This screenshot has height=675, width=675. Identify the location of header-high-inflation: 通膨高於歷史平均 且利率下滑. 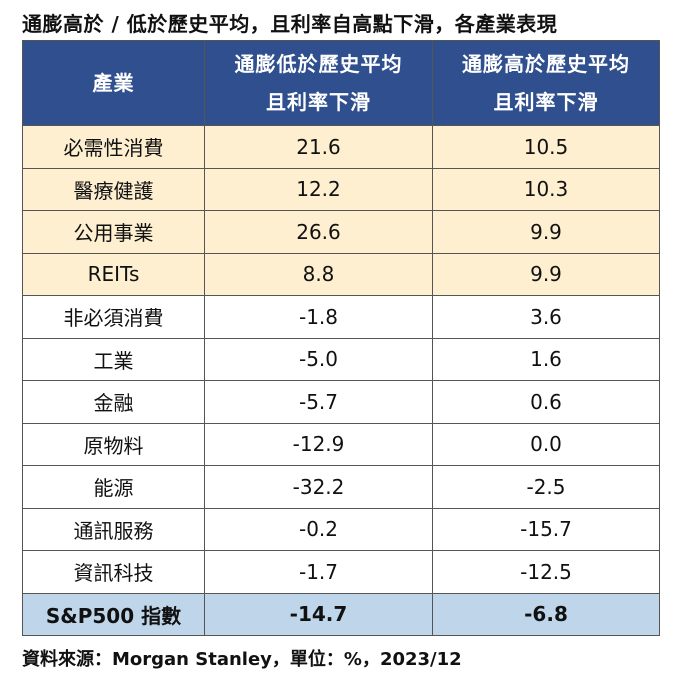
(546, 83).